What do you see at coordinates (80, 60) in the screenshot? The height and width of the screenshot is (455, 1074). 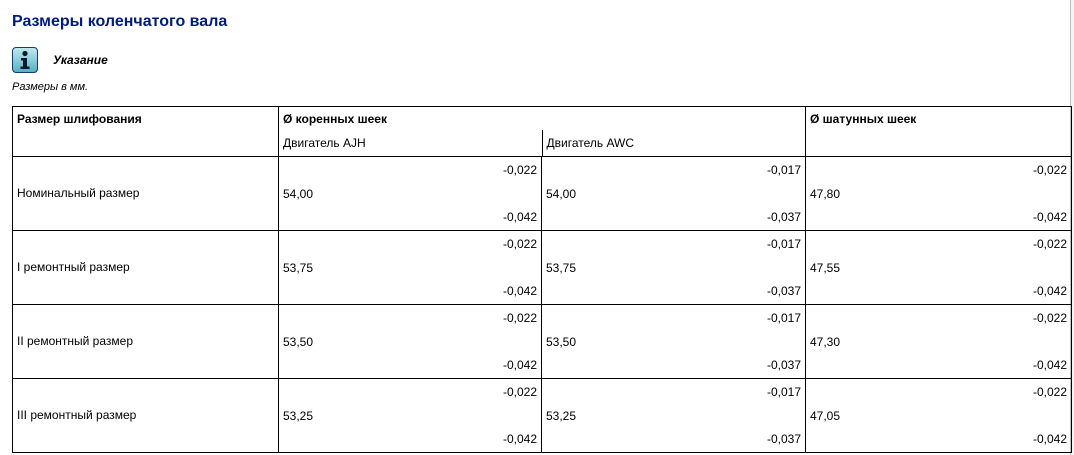 I see `note-label: Указание` at bounding box center [80, 60].